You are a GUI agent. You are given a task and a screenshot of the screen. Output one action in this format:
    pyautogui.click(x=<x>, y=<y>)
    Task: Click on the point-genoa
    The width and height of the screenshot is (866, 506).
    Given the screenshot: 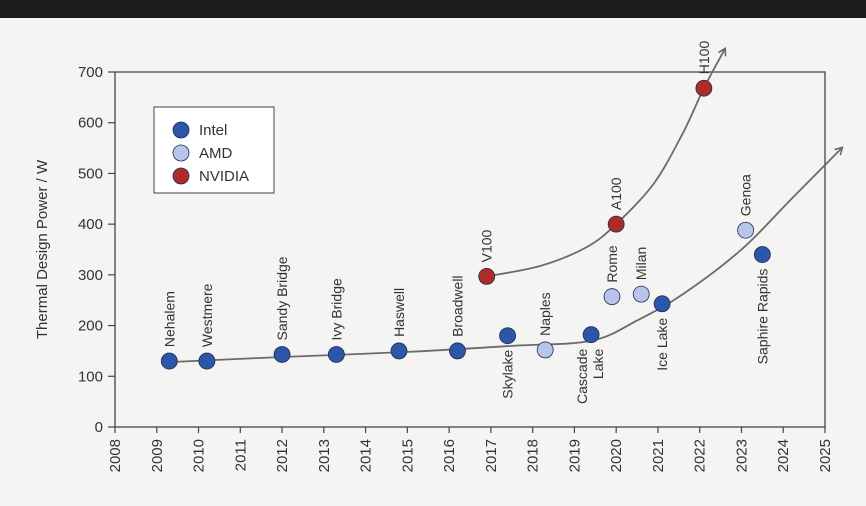 What is the action you would take?
    pyautogui.click(x=746, y=230)
    